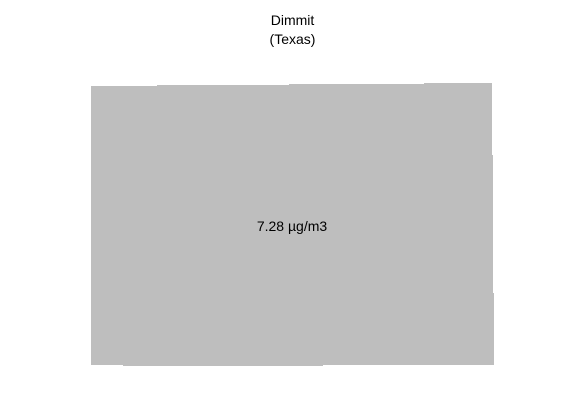 The width and height of the screenshot is (585, 410). I want to click on map-title: Dimmit (Texas), so click(292, 30).